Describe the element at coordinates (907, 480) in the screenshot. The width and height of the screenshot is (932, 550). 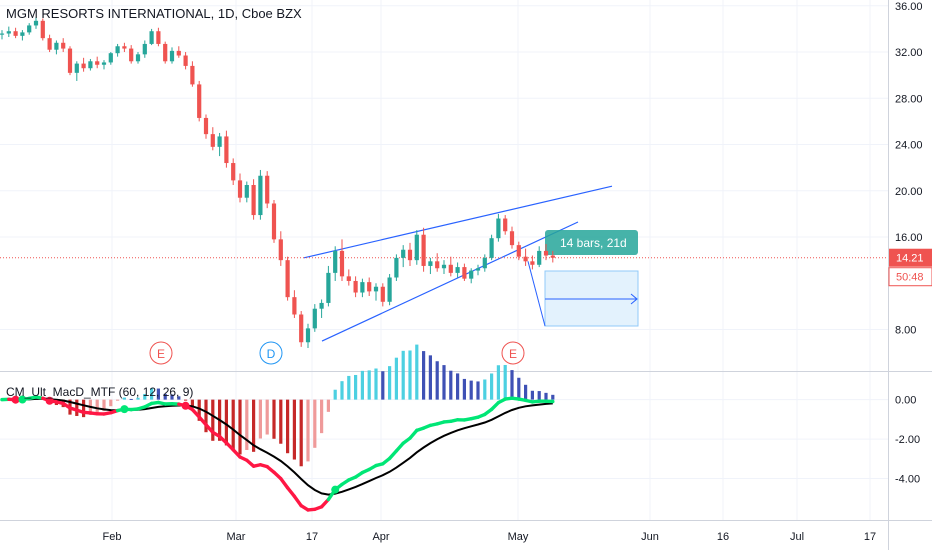
I see `macd-tick-label: -4.00` at that location.